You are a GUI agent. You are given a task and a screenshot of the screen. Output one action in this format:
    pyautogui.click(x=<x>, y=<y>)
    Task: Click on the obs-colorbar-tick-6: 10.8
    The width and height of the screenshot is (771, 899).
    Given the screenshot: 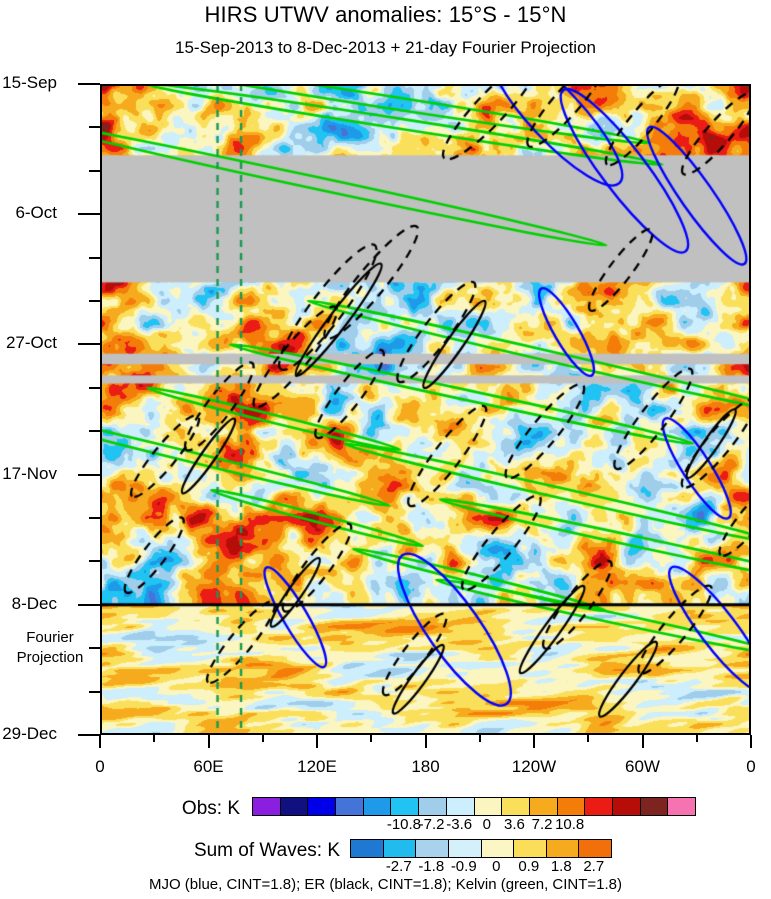 What is the action you would take?
    pyautogui.click(x=570, y=824)
    